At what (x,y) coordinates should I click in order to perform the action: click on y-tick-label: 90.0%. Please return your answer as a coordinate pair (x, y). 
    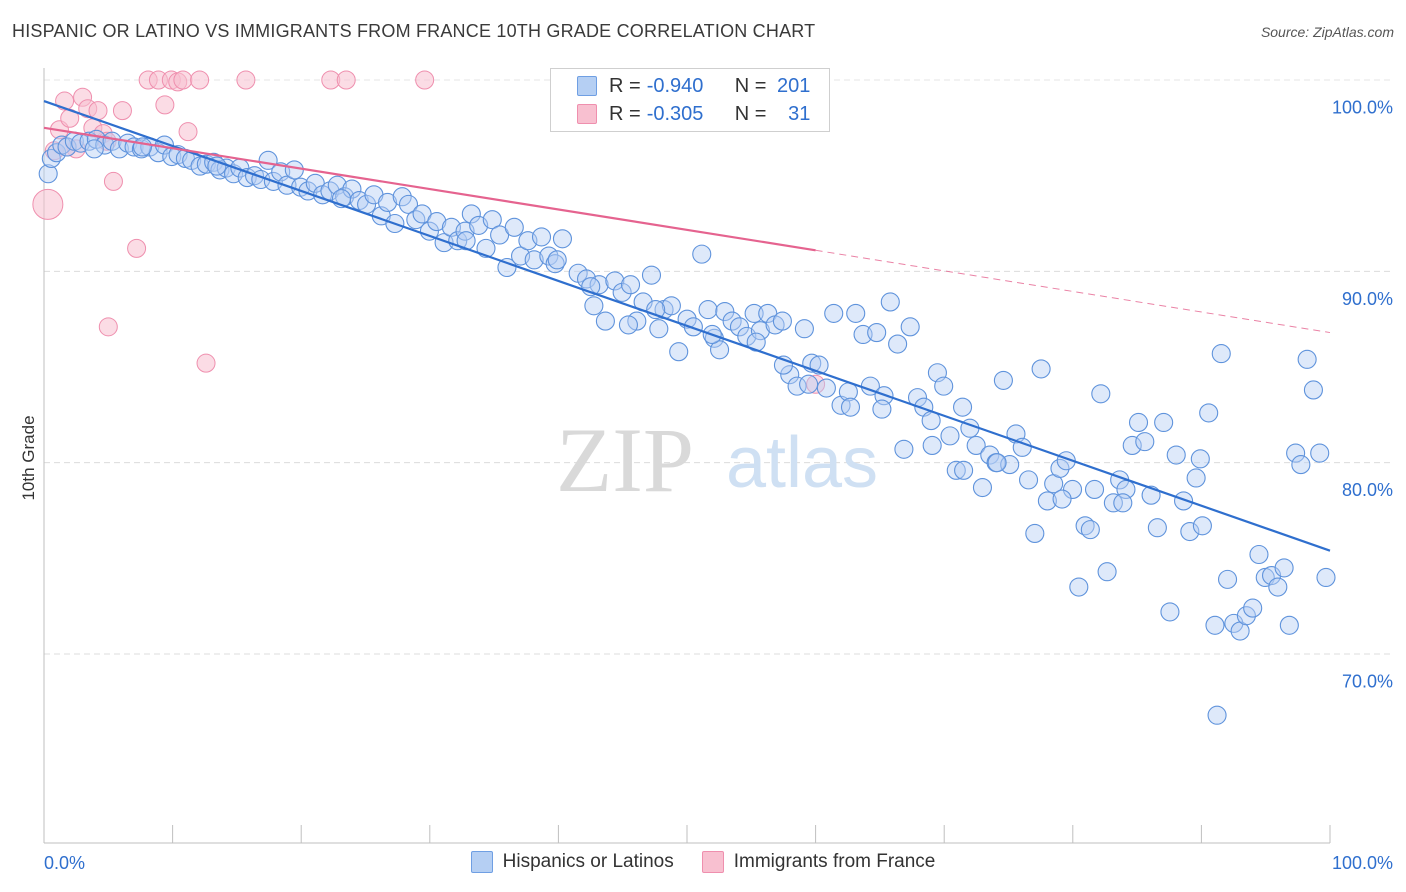
    Looking at the image, I should click on (1367, 299).